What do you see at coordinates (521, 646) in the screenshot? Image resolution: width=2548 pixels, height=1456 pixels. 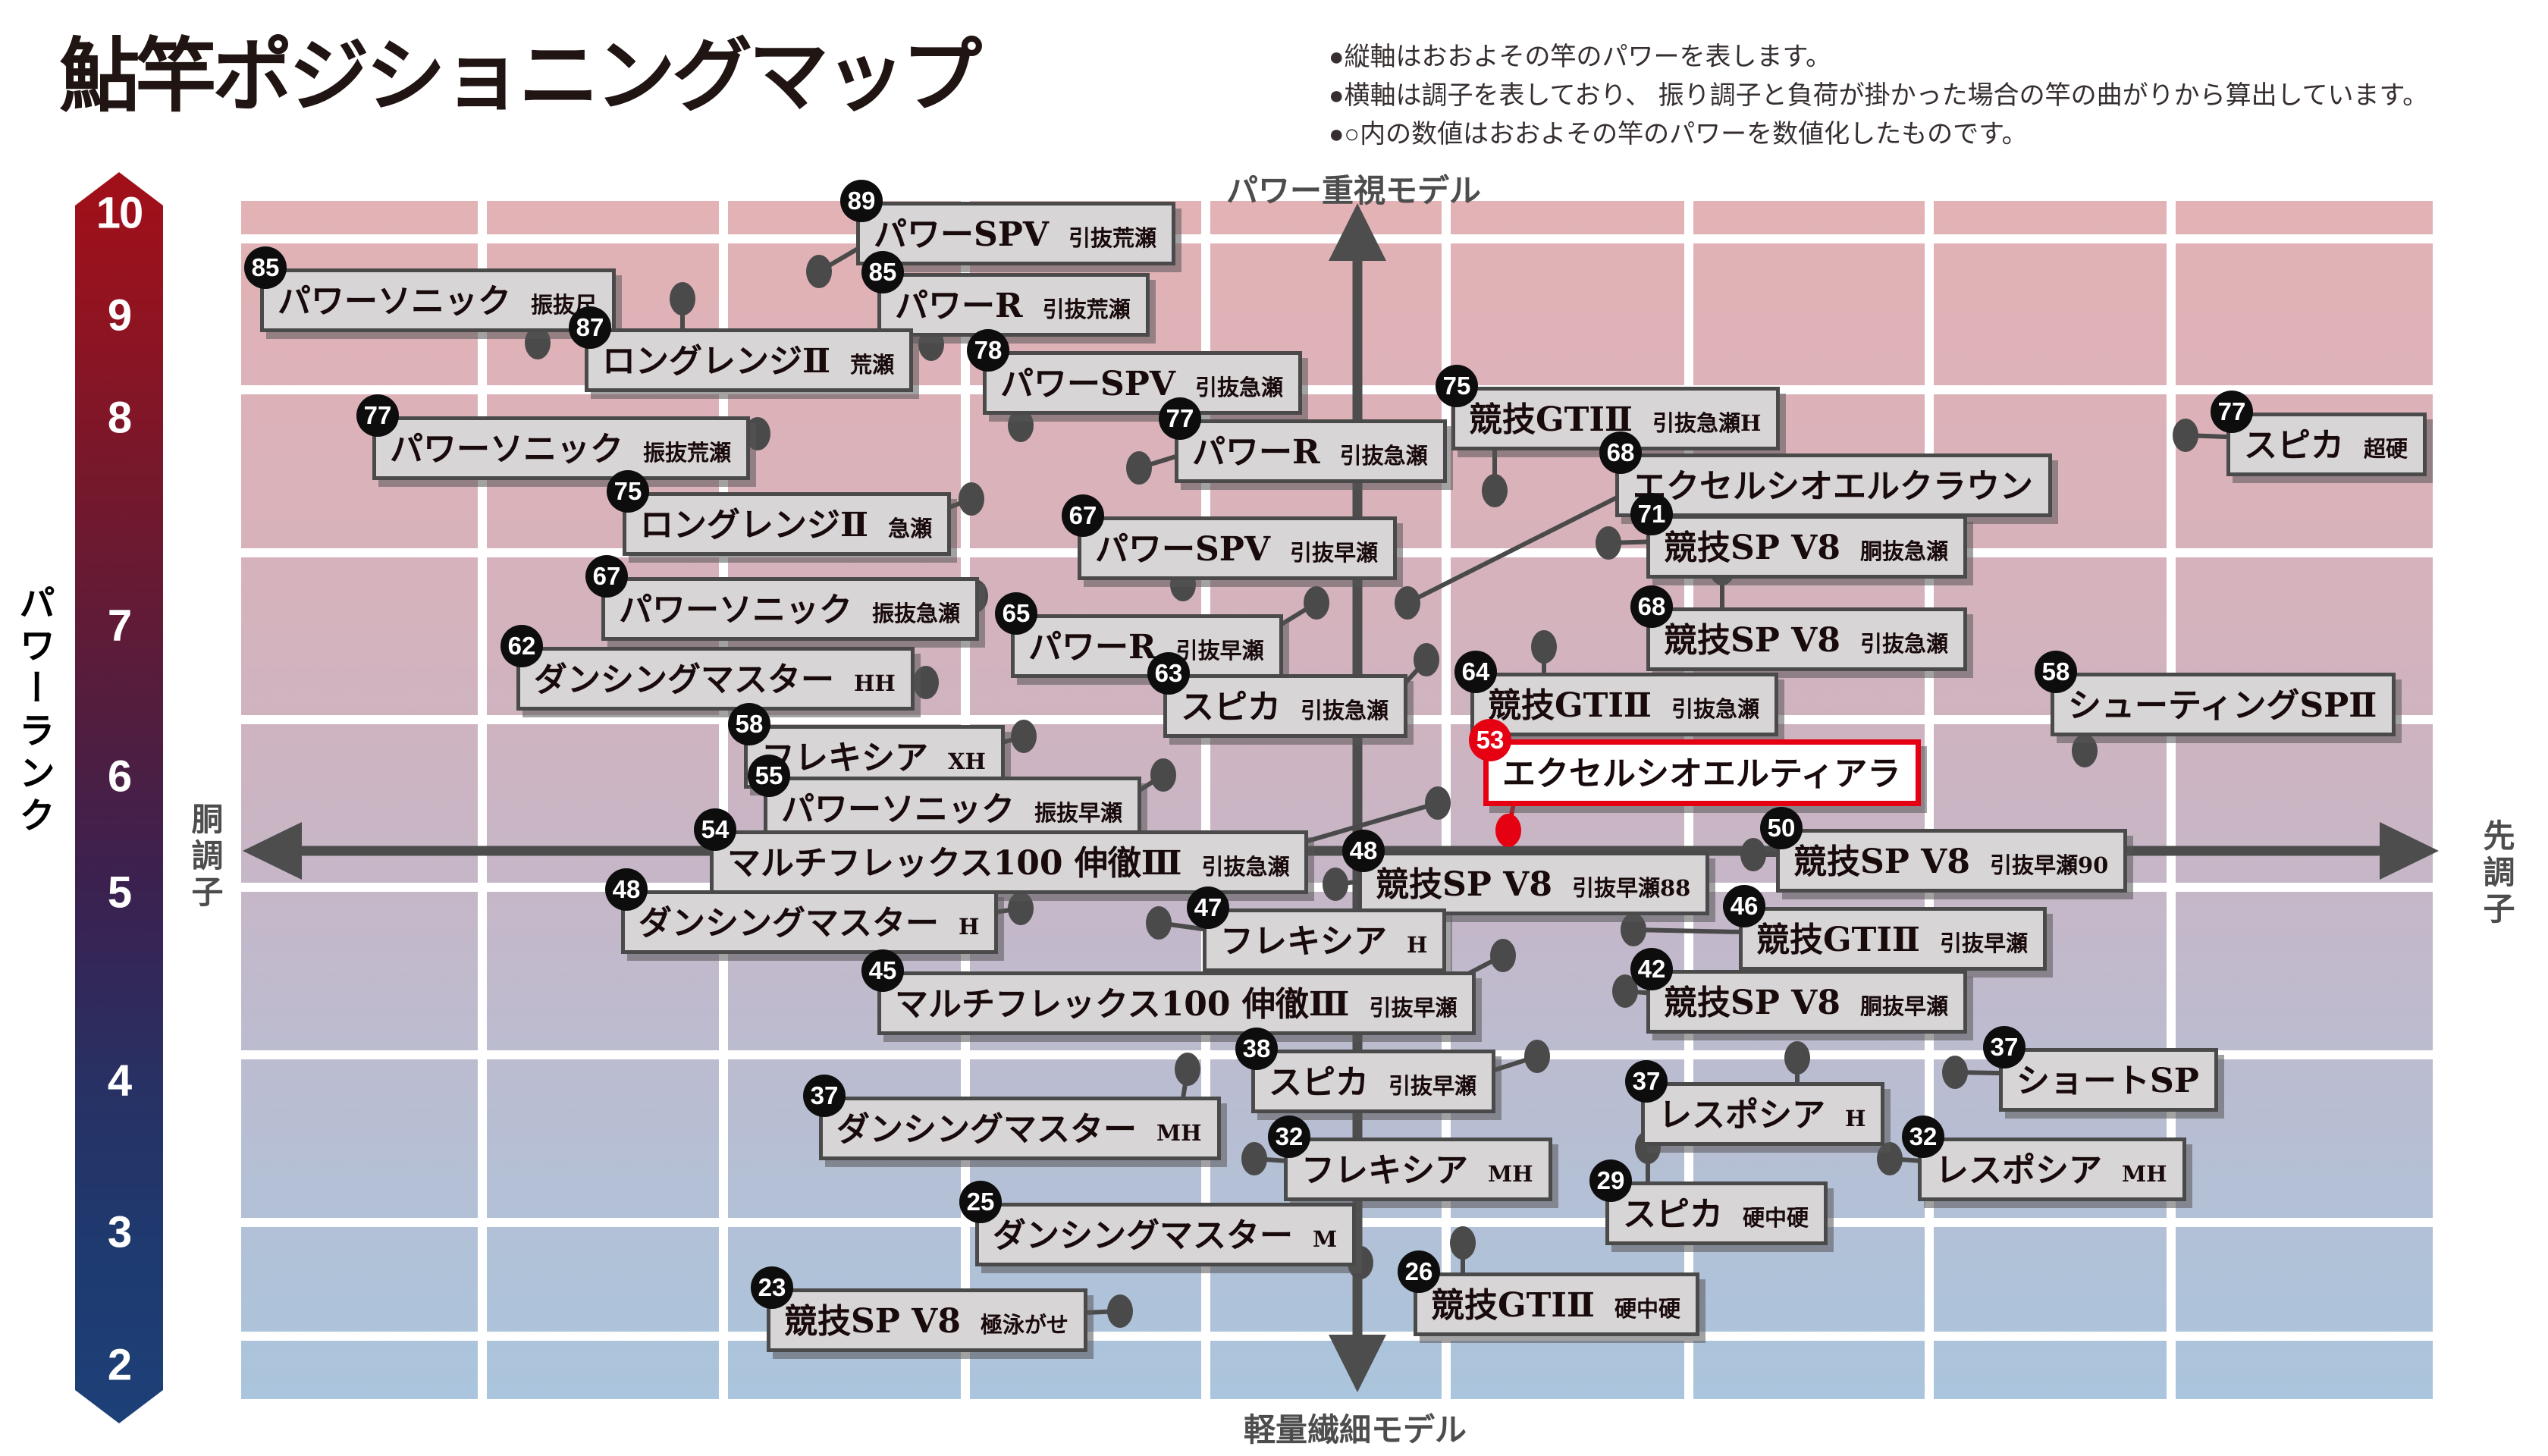 I see `power-badge: 62` at bounding box center [521, 646].